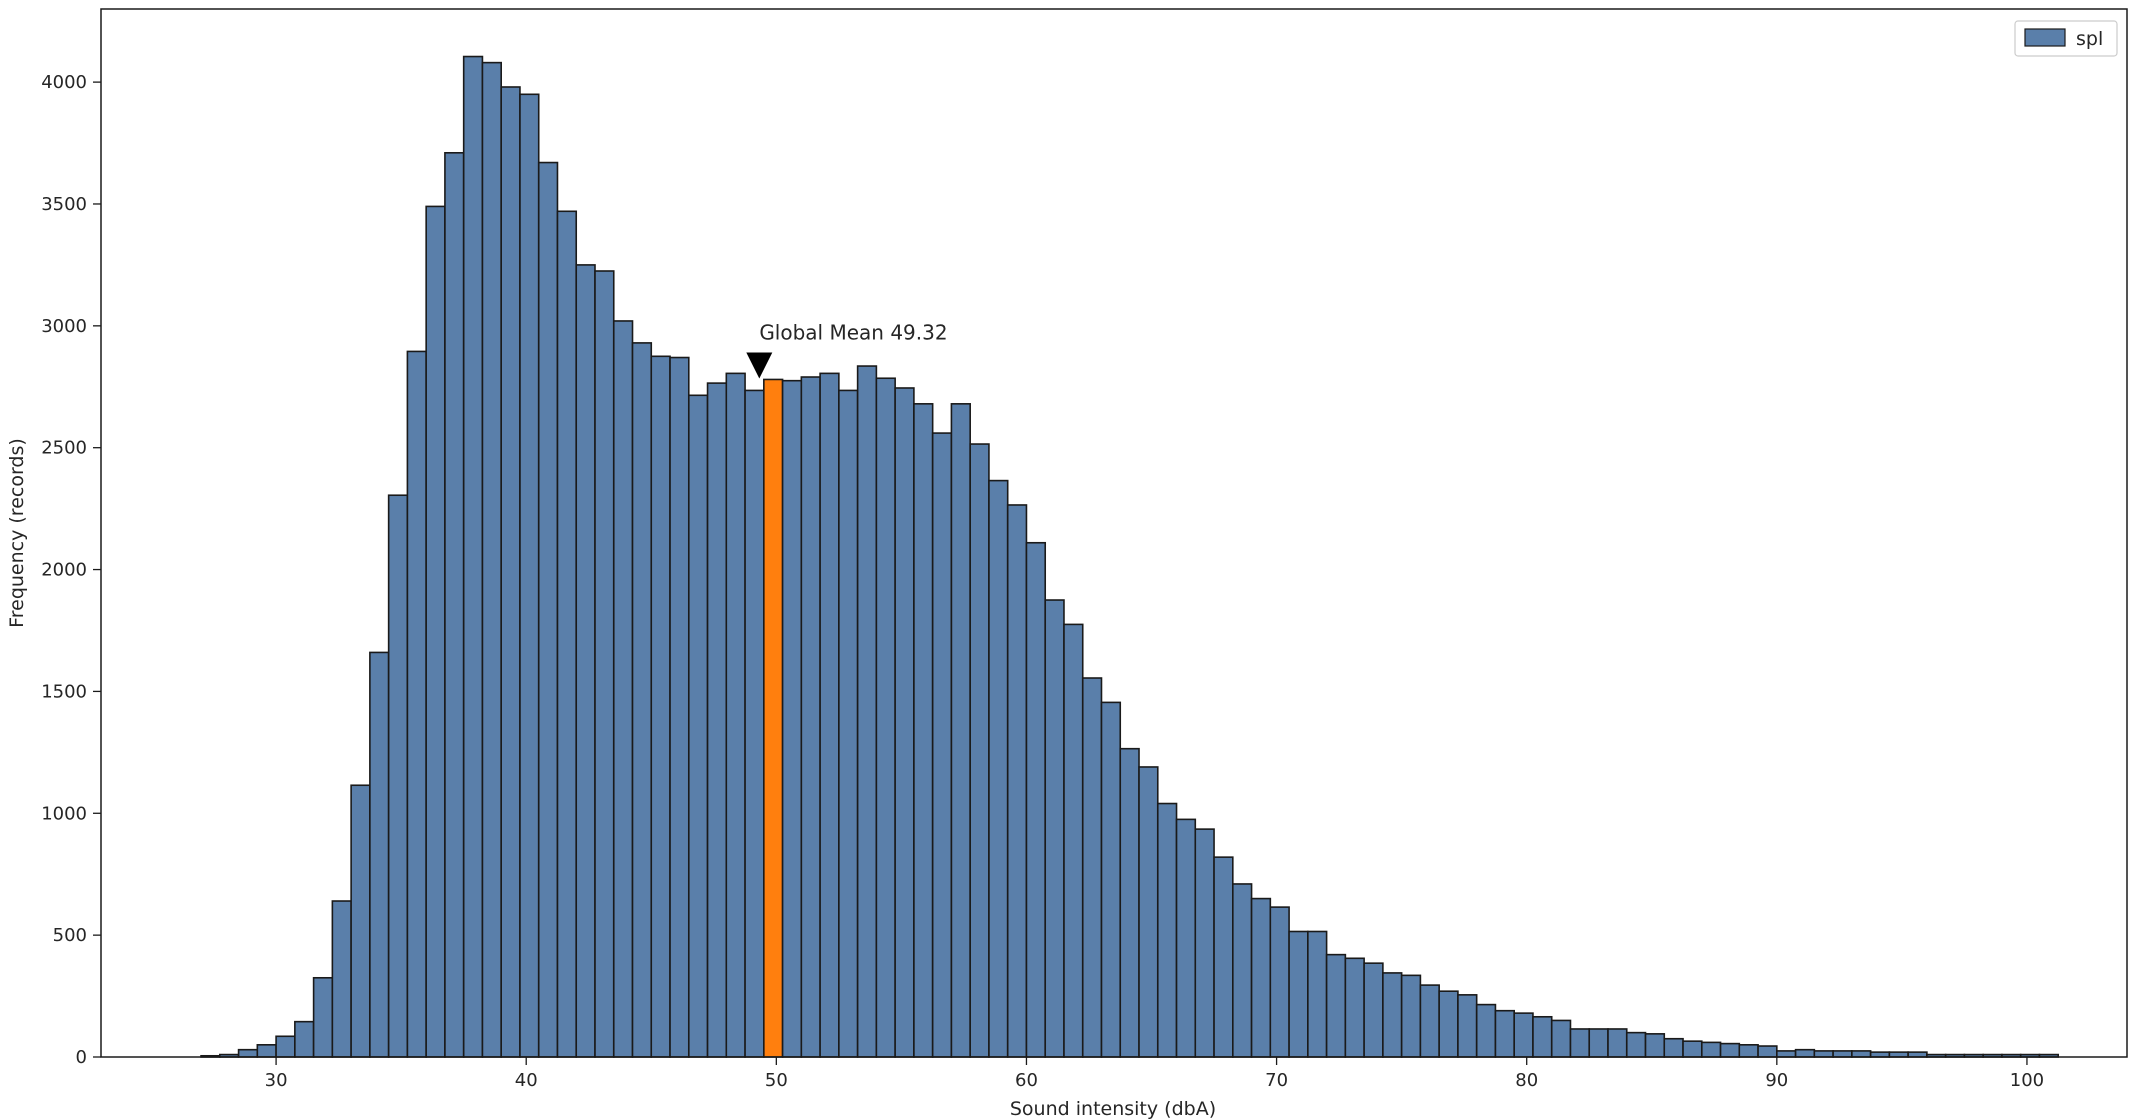 Image resolution: width=2134 pixels, height=1120 pixels. I want to click on y-tick-label: 3500, so click(64, 204).